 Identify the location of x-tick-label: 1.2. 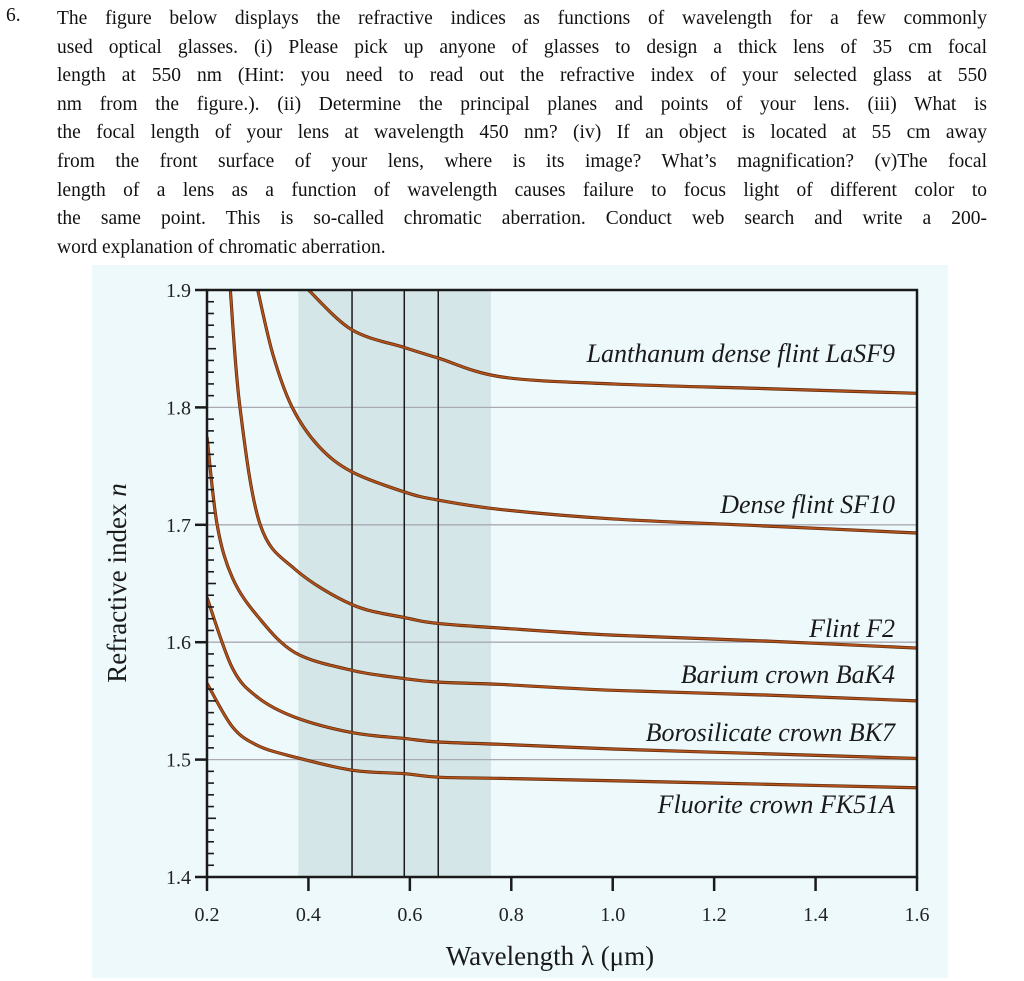
(714, 915).